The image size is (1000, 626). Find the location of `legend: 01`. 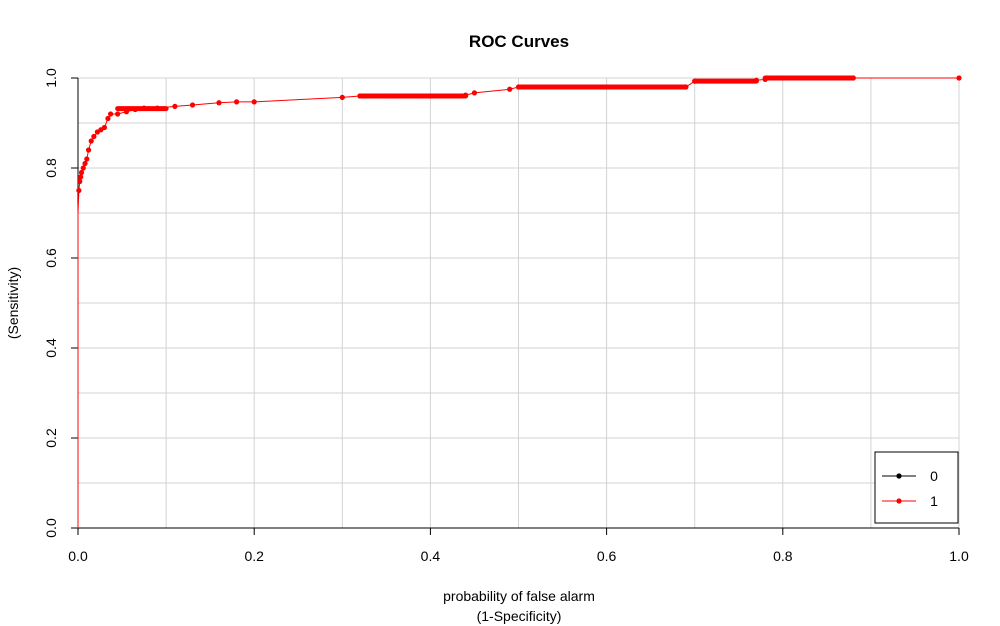

legend: 01 is located at coordinates (916, 487).